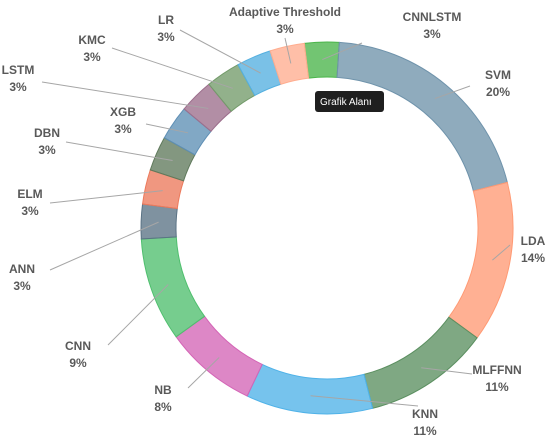 This screenshot has height=441, width=550. Describe the element at coordinates (163, 407) in the screenshot. I see `slice-value-label: 8%` at that location.